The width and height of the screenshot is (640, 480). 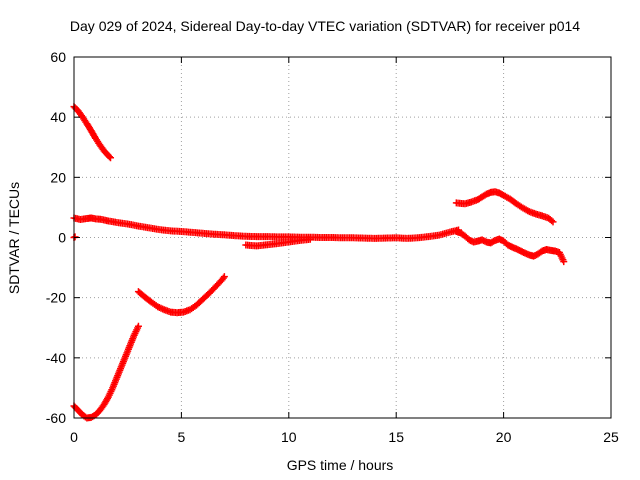 I want to click on x-tick-label: 10, so click(x=289, y=437).